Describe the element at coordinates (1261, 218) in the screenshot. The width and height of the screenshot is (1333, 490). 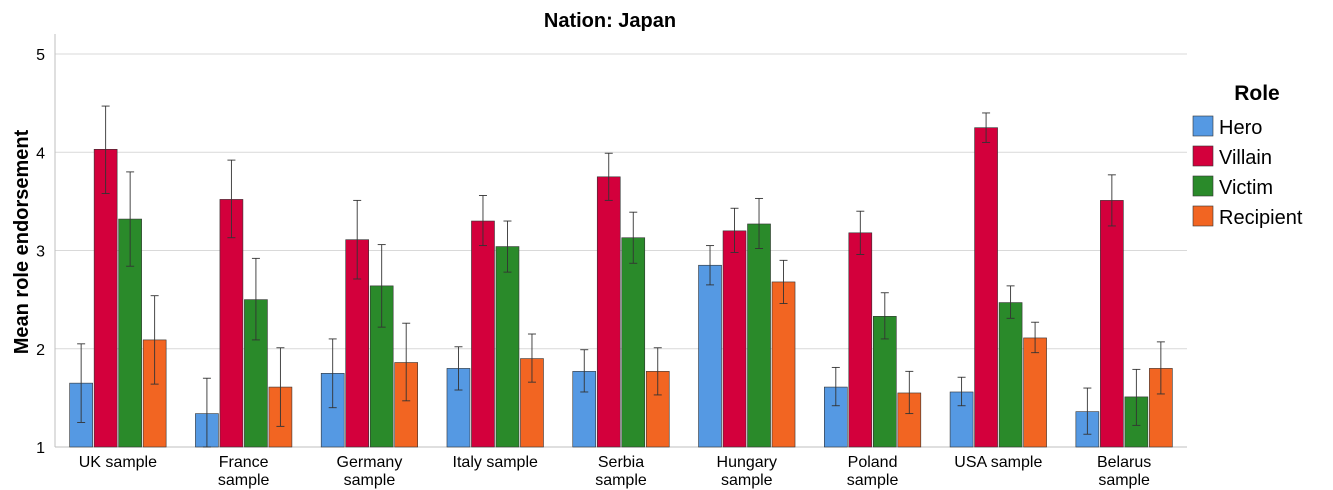
I see `legend-label-recipient: Recipient` at that location.